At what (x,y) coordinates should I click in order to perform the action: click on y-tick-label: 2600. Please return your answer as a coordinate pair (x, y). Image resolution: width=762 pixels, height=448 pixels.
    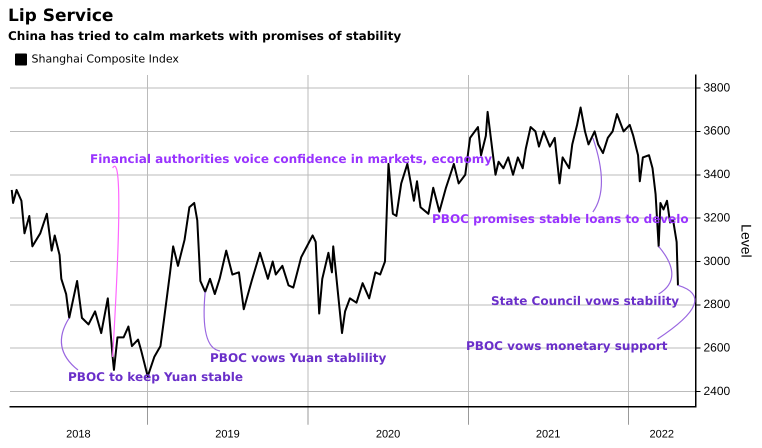
    Looking at the image, I should click on (717, 347).